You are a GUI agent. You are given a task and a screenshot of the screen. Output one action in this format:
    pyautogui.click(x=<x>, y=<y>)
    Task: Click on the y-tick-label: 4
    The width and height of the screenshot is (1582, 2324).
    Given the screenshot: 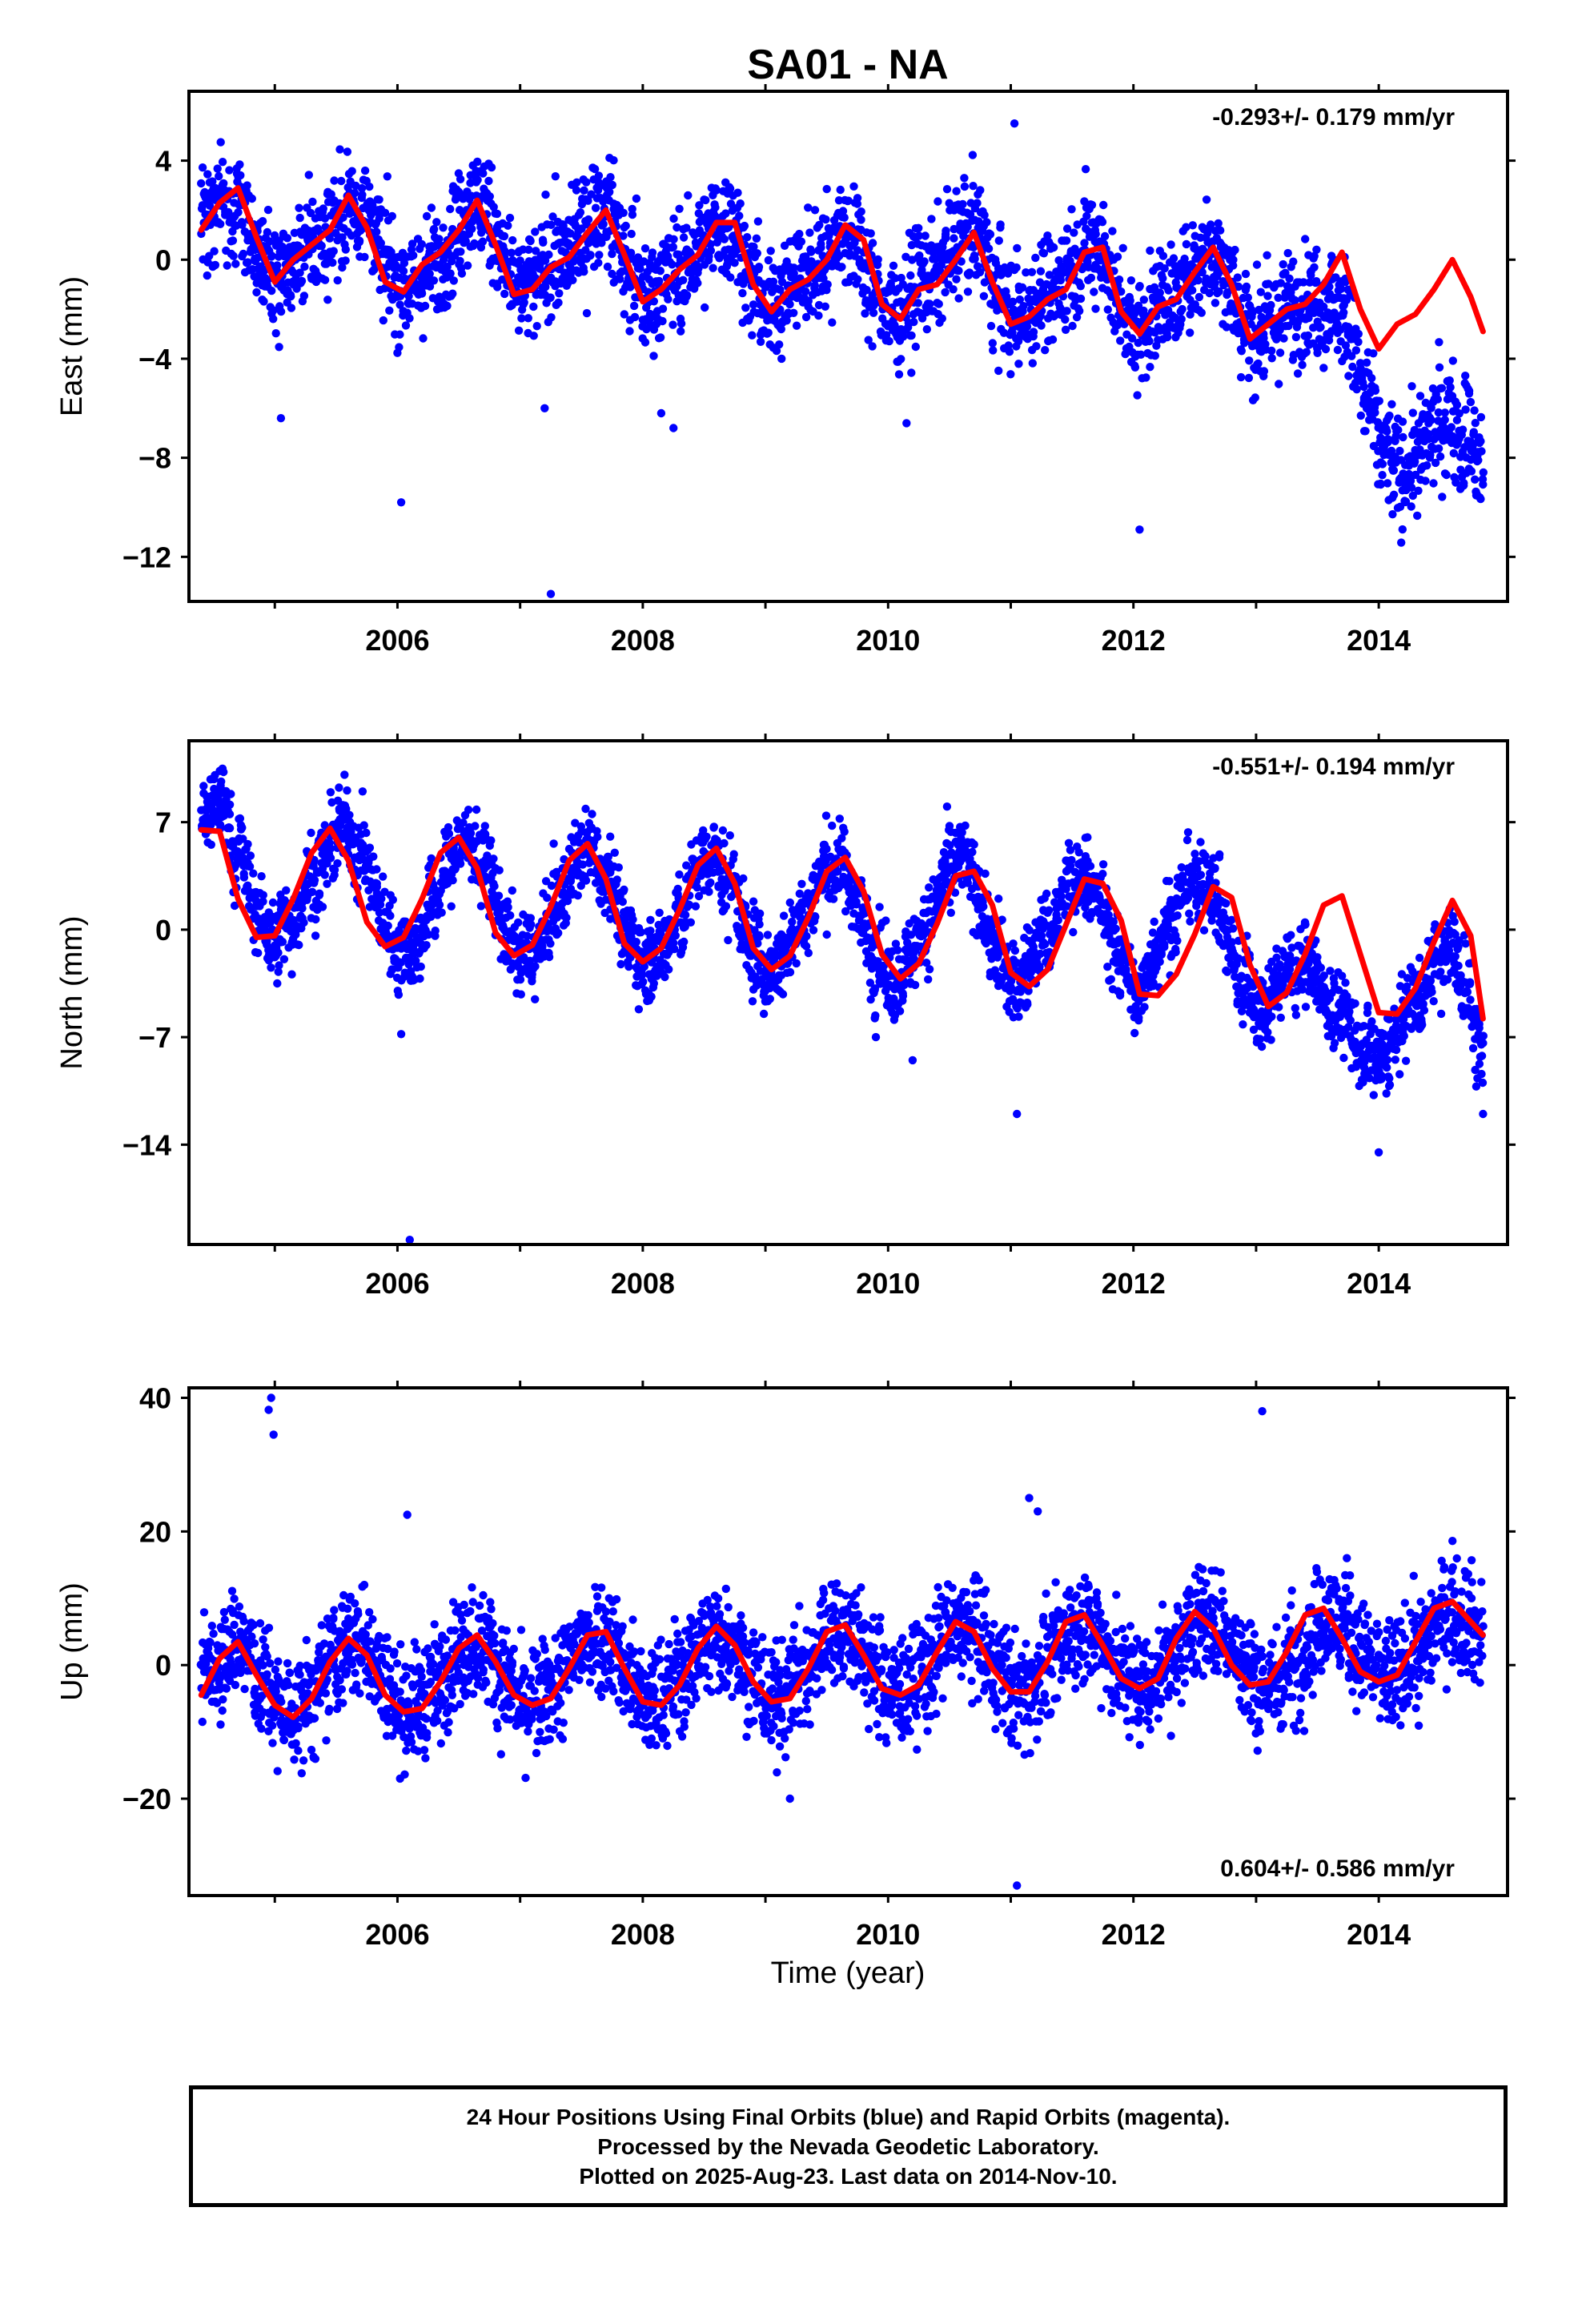 What is the action you would take?
    pyautogui.click(x=163, y=161)
    